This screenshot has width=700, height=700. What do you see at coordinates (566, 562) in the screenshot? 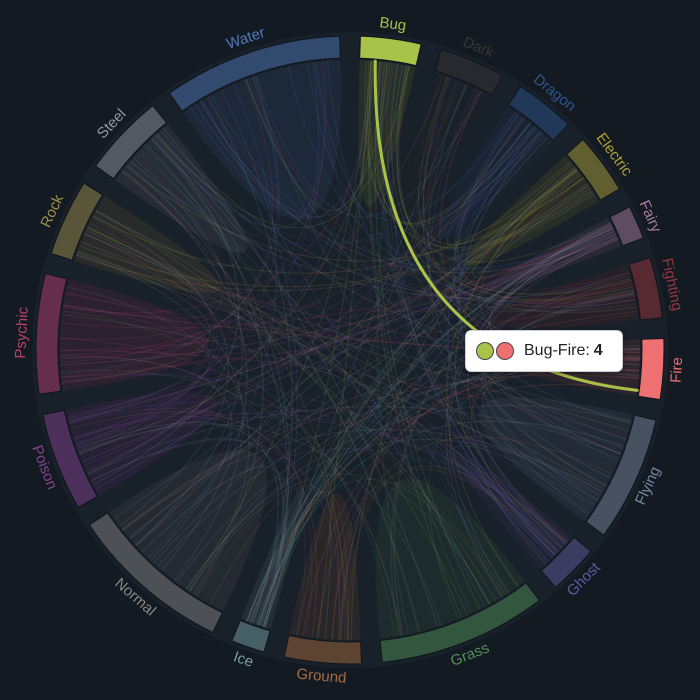
I see `arc-ghost` at bounding box center [566, 562].